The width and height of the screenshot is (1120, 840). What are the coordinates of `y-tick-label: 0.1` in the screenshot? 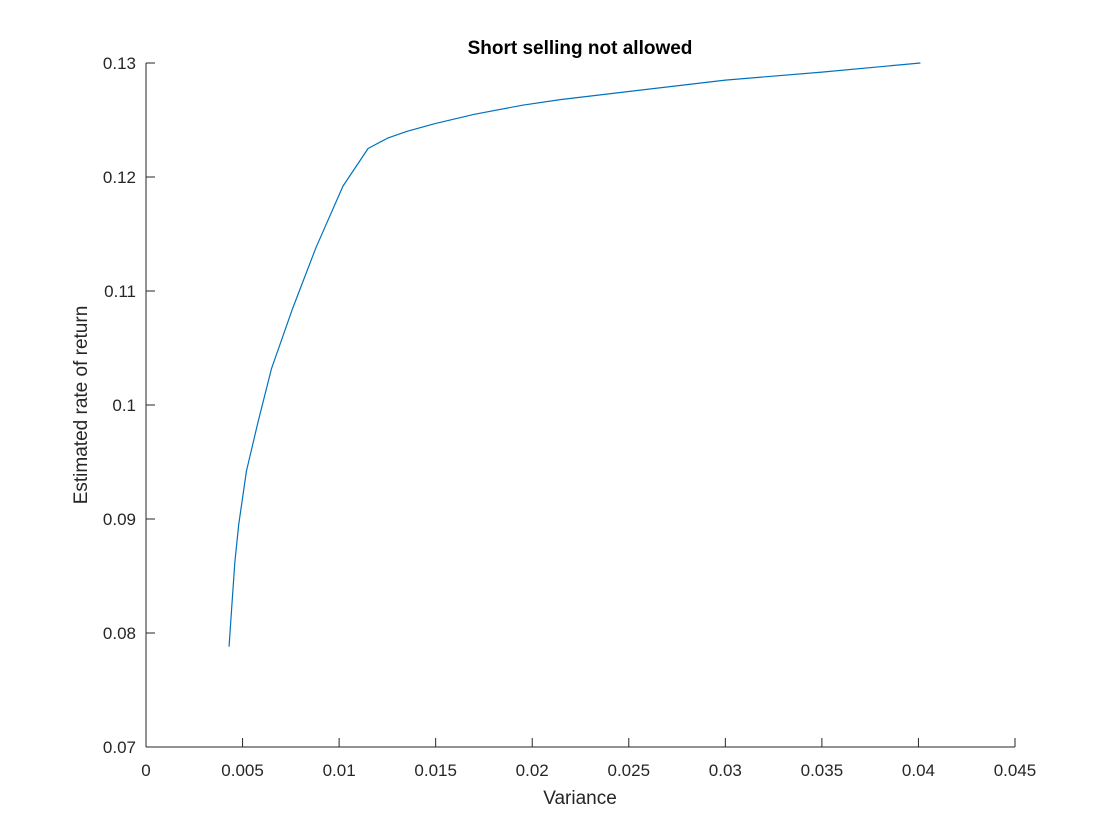 It's located at (124, 405).